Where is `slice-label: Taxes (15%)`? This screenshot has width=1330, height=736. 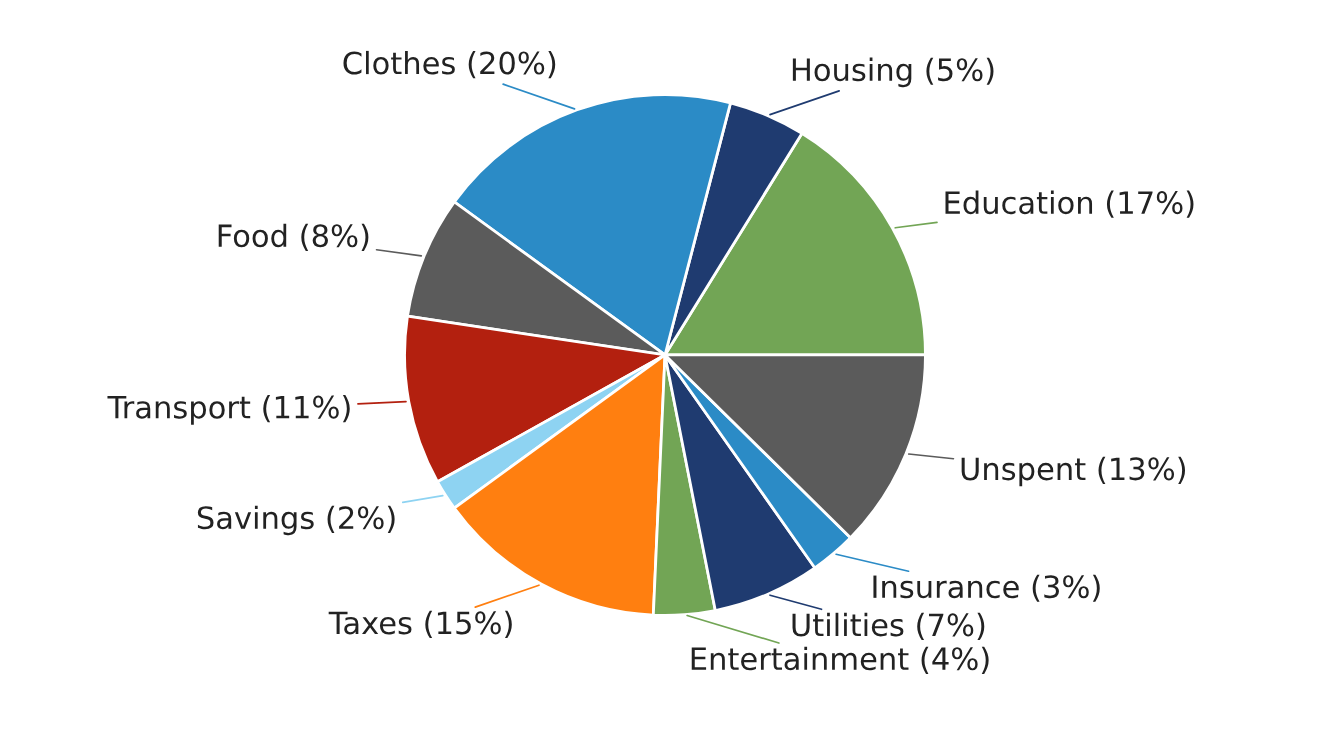 slice-label: Taxes (15%) is located at coordinates (420, 624).